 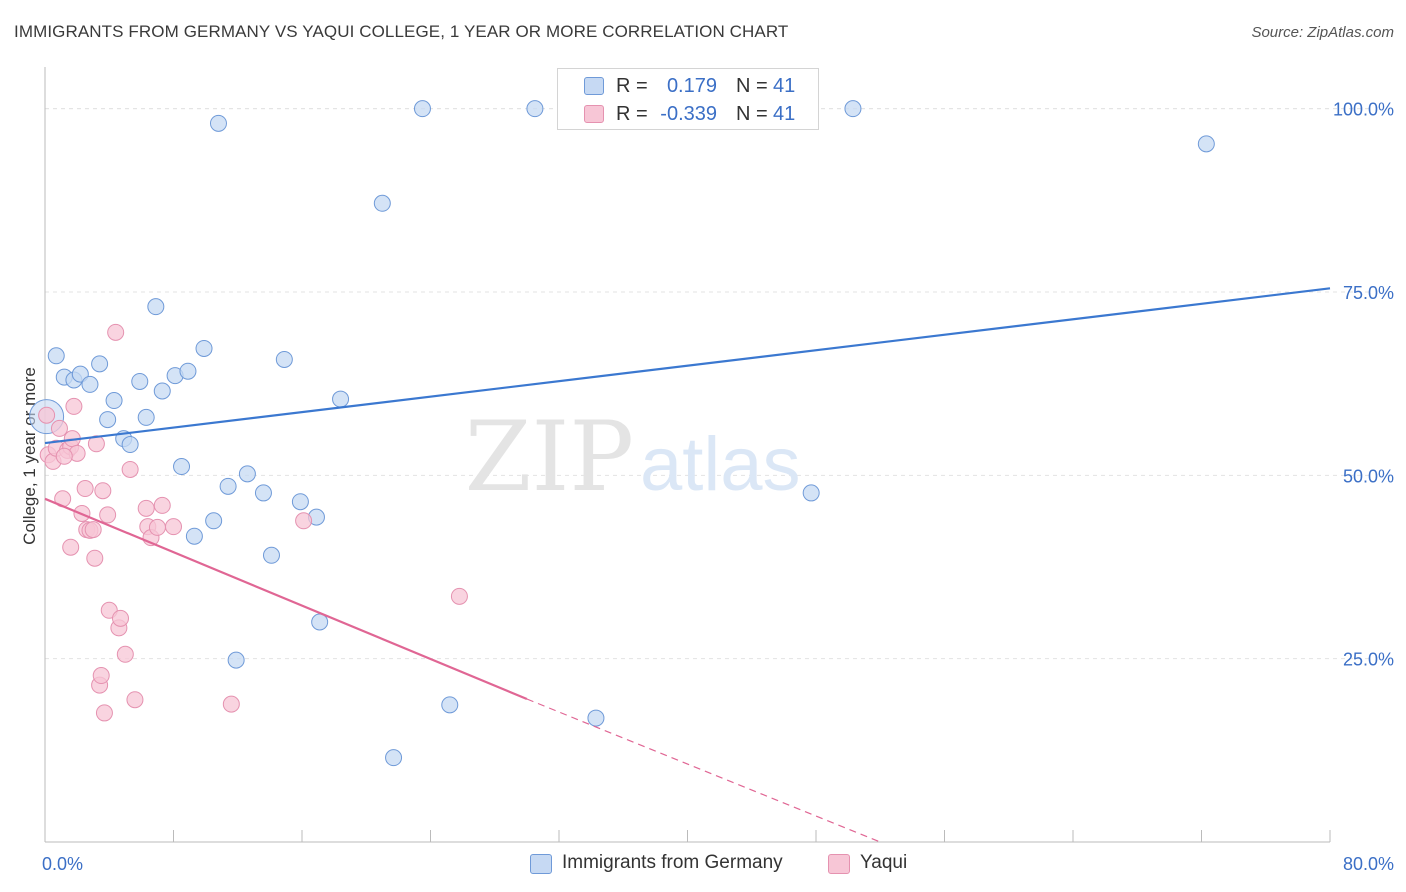 I want to click on x-tick-label: 80.0%, so click(x=1368, y=864).